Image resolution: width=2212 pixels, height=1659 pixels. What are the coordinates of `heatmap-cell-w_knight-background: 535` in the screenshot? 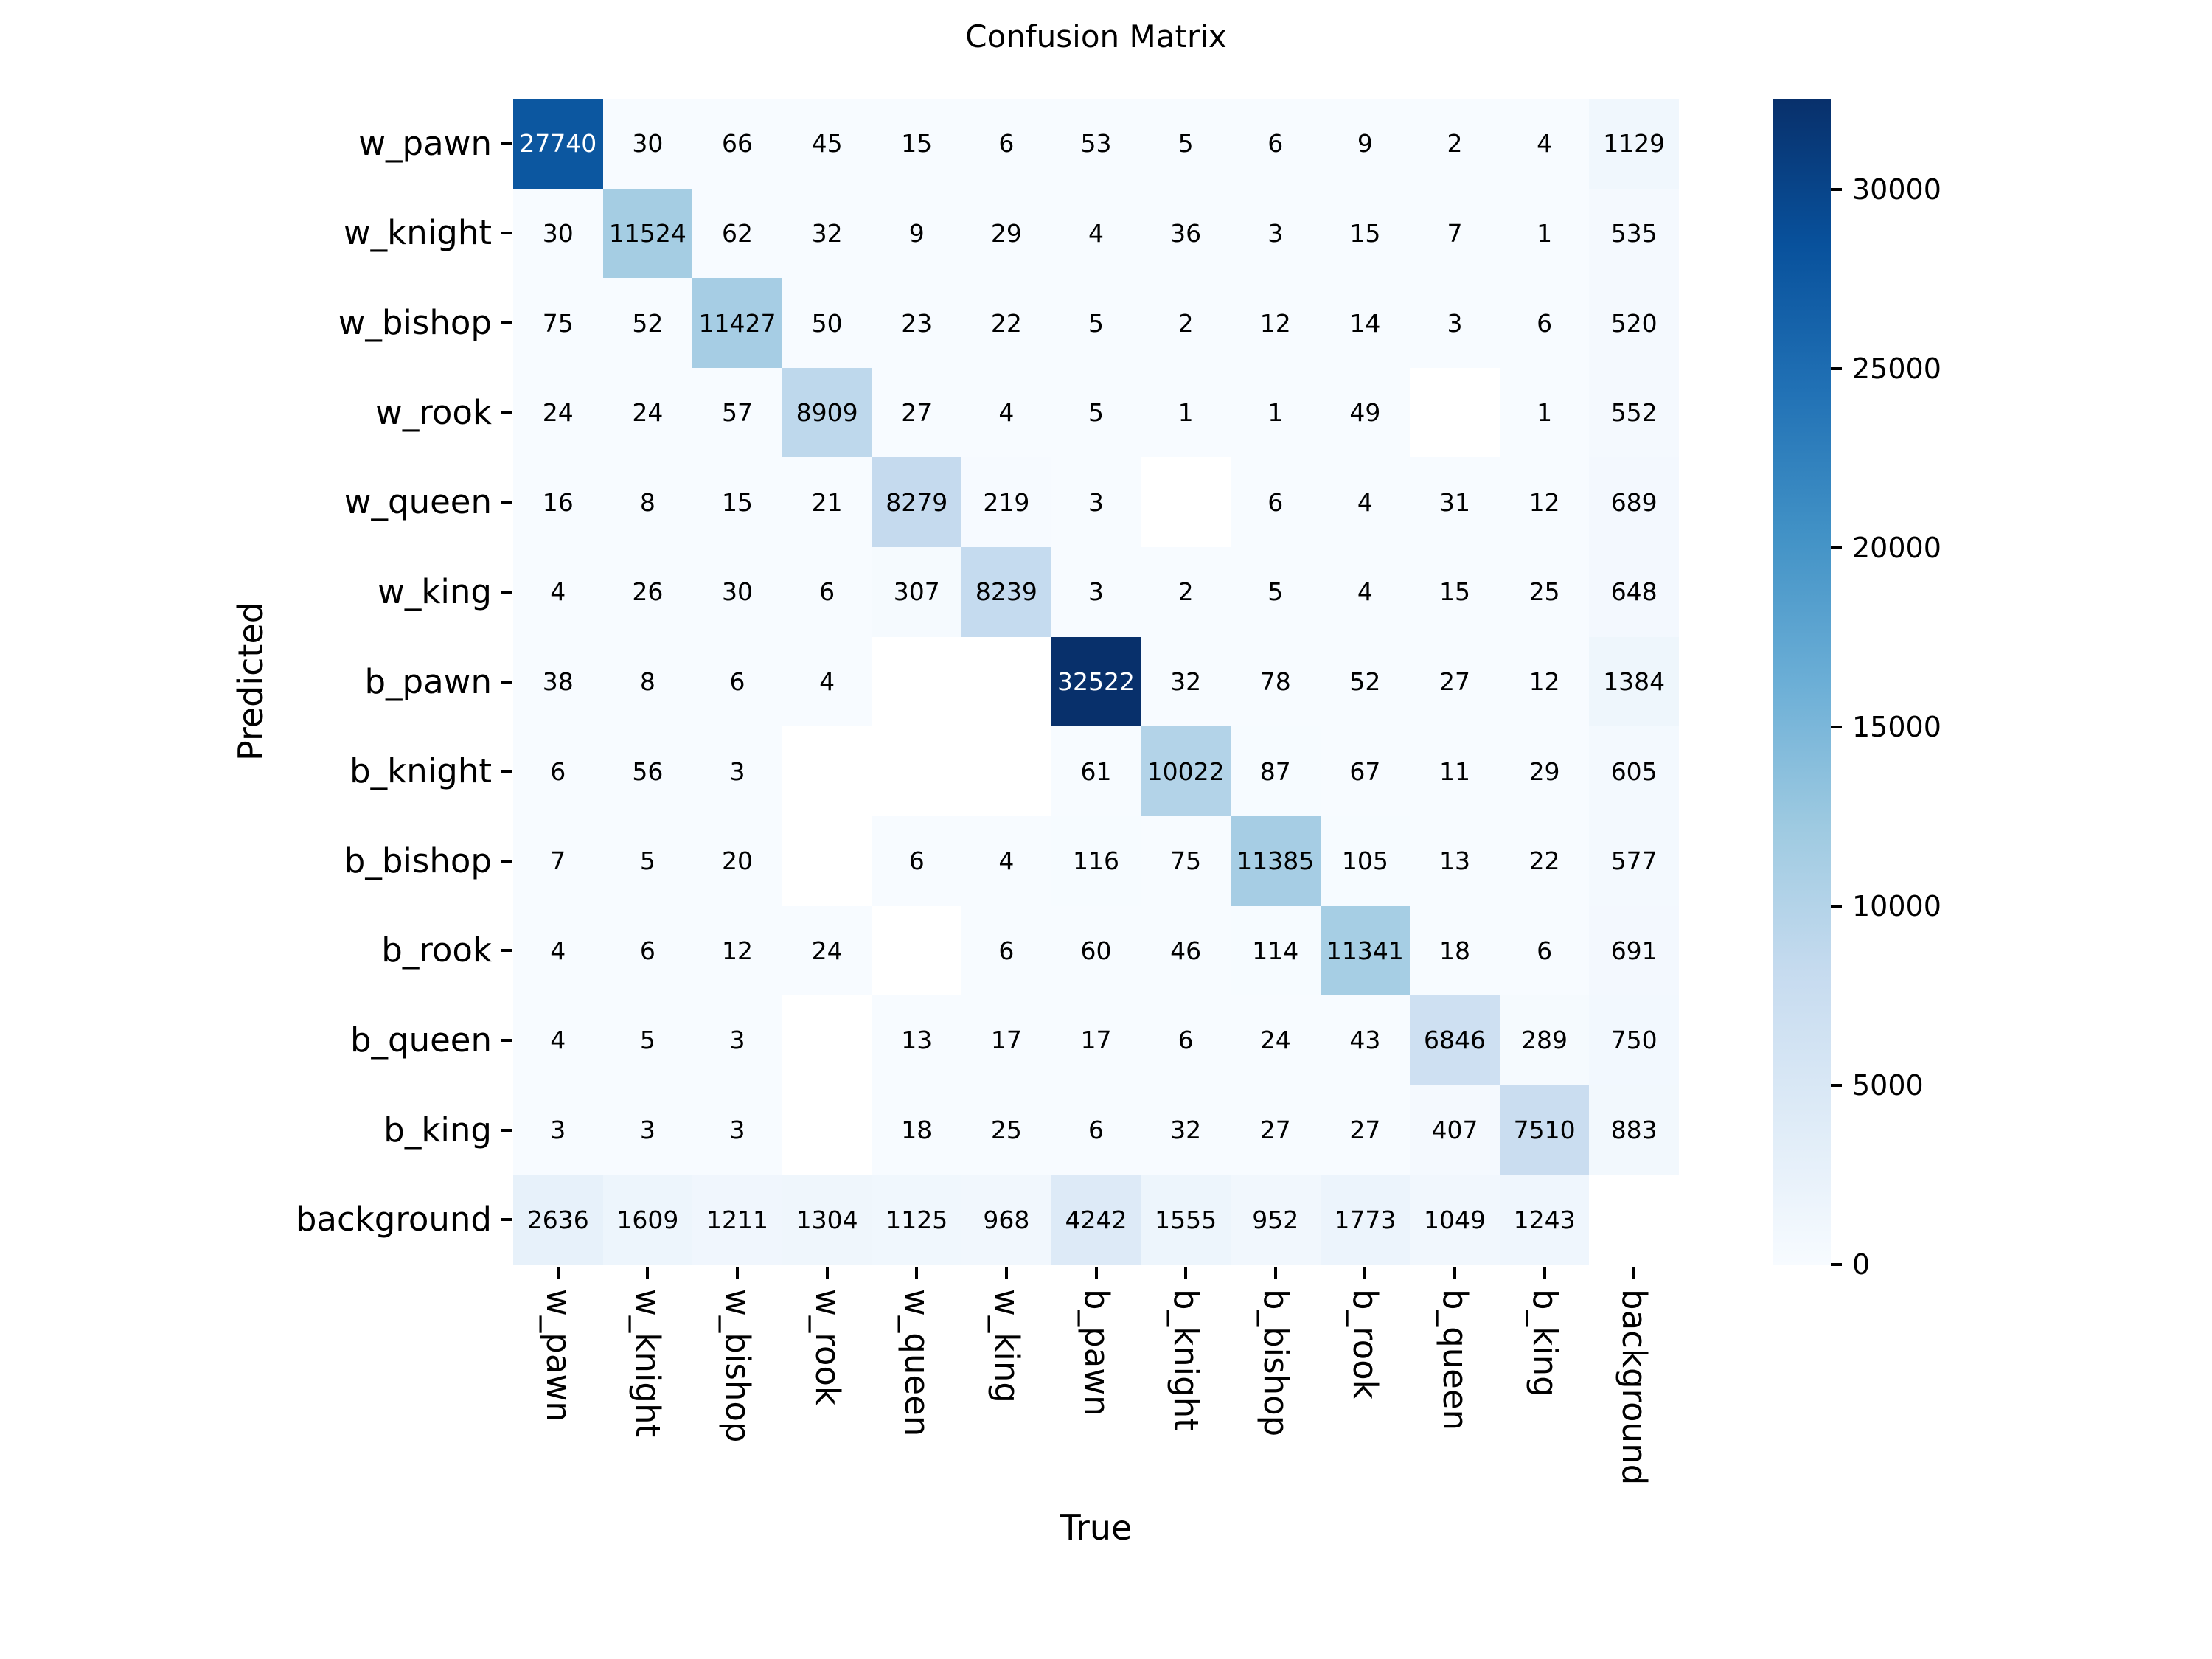 It's located at (1634, 233).